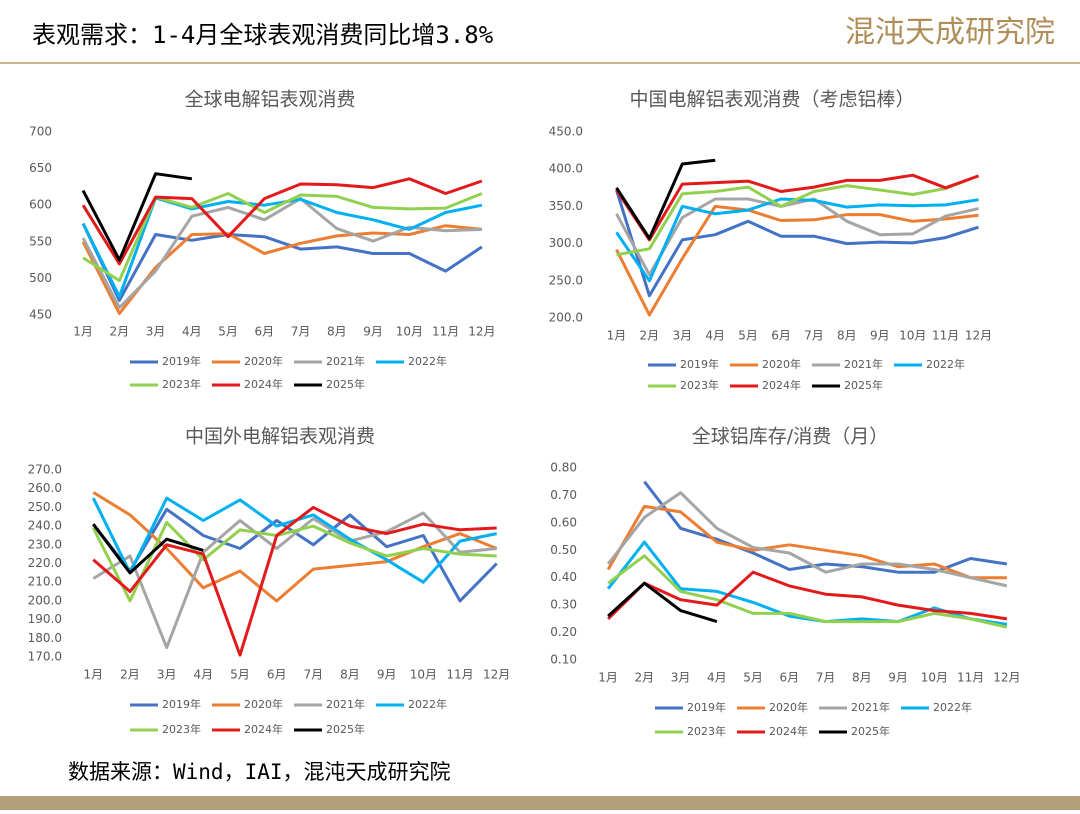  What do you see at coordinates (950, 32) in the screenshot?
I see `logo: 混沌天成研究院` at bounding box center [950, 32].